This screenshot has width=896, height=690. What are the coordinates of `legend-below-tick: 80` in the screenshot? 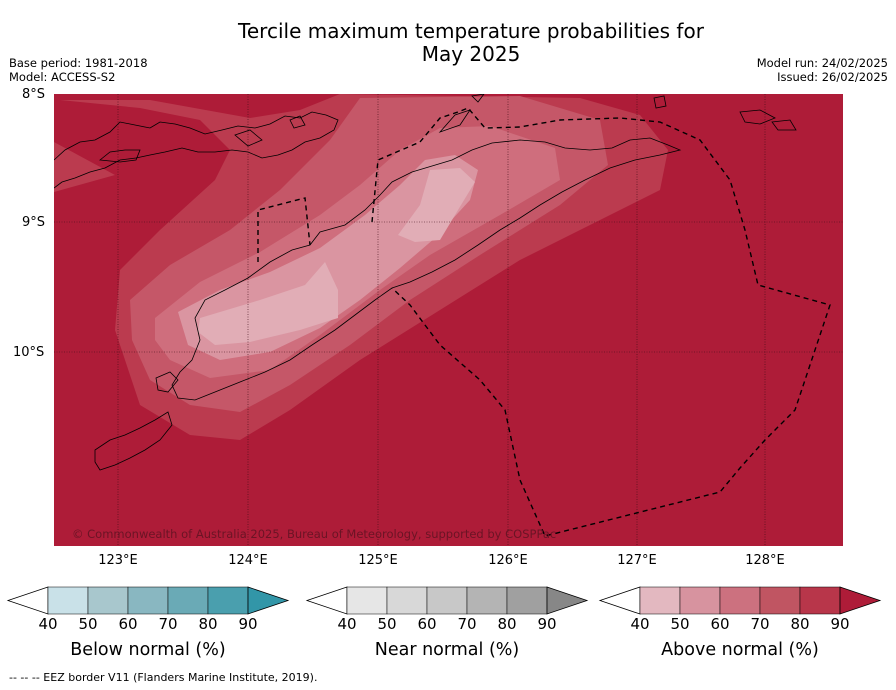 It's located at (208, 624).